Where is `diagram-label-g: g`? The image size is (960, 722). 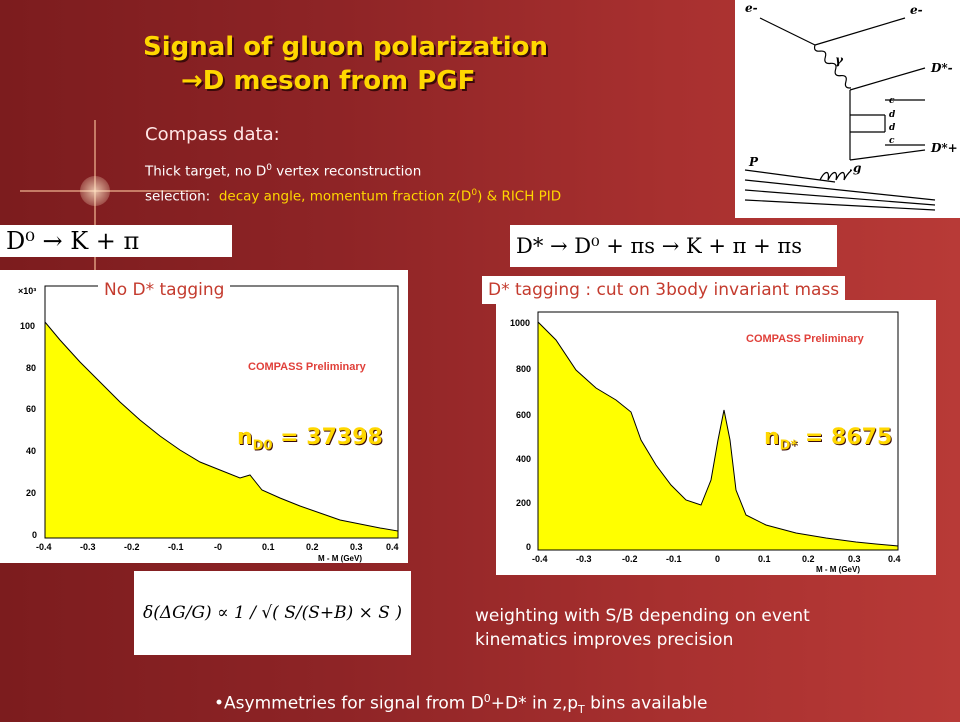
diagram-label-g: g is located at coordinates (857, 168).